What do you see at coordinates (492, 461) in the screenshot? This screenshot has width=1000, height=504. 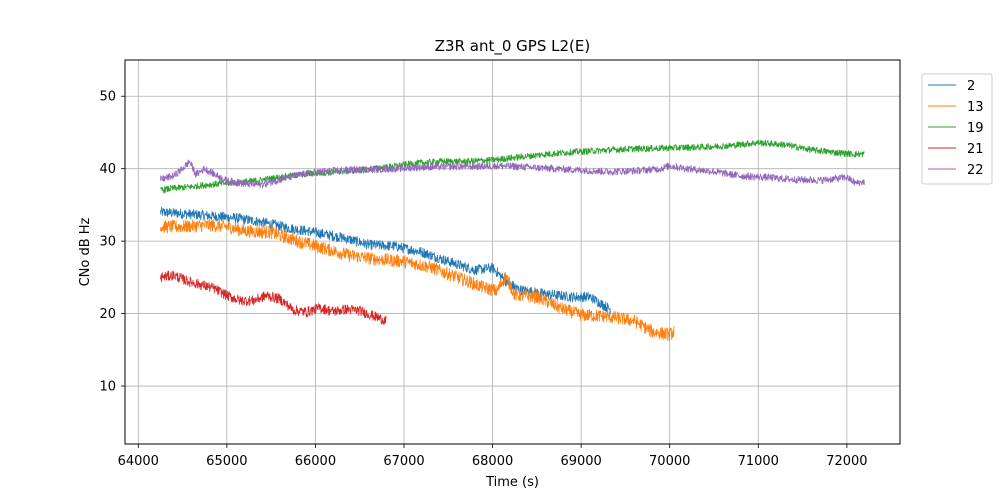 I see `x-tick-label: 68000` at bounding box center [492, 461].